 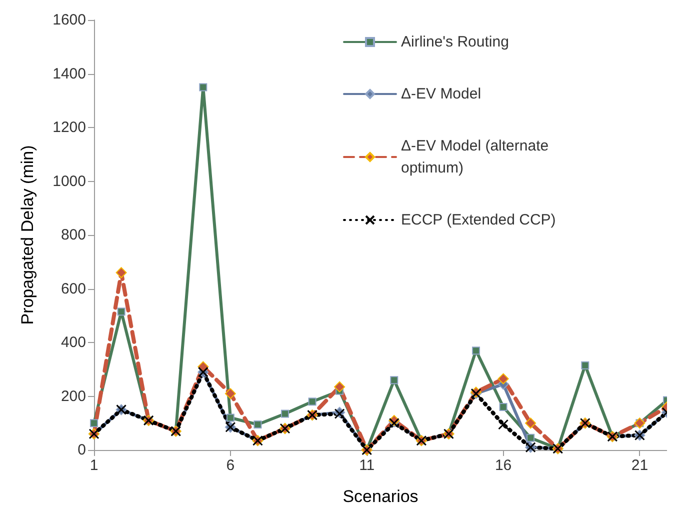 I want to click on y-tick-label: 1600, so click(x=69, y=20).